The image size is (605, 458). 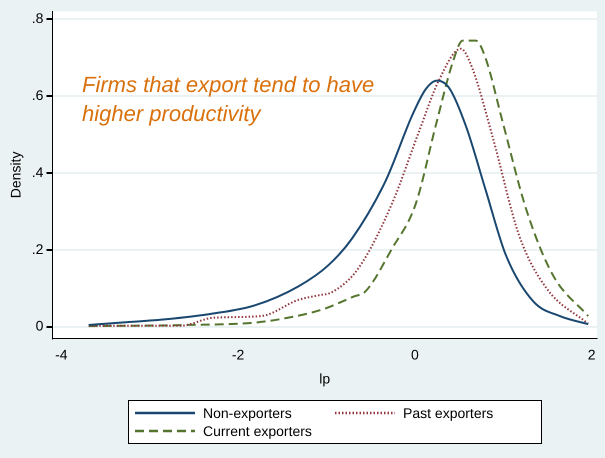 What do you see at coordinates (448, 413) in the screenshot?
I see `legend-label: Past exporters` at bounding box center [448, 413].